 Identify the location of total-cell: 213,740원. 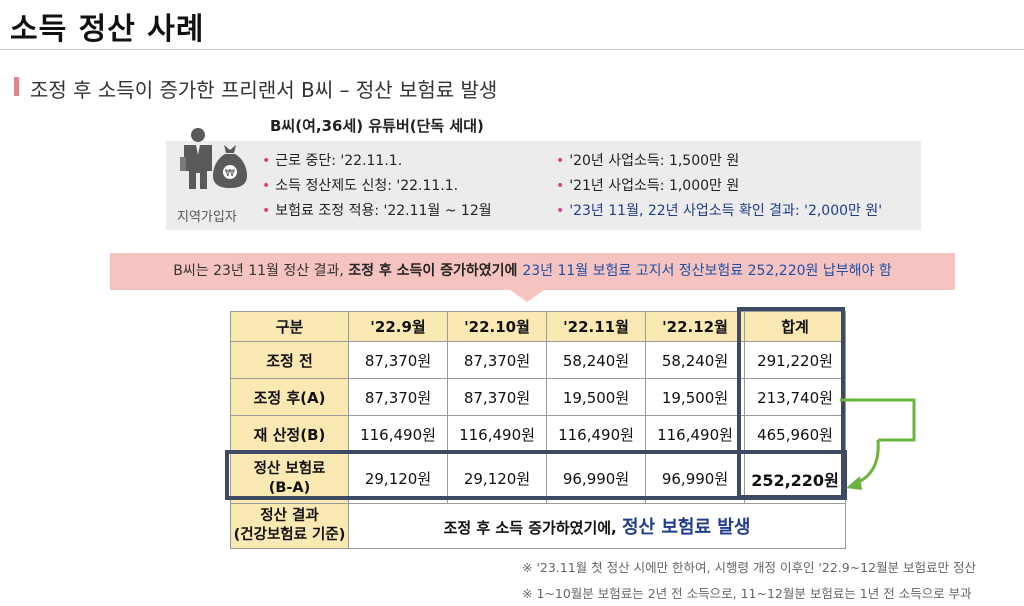
(795, 397).